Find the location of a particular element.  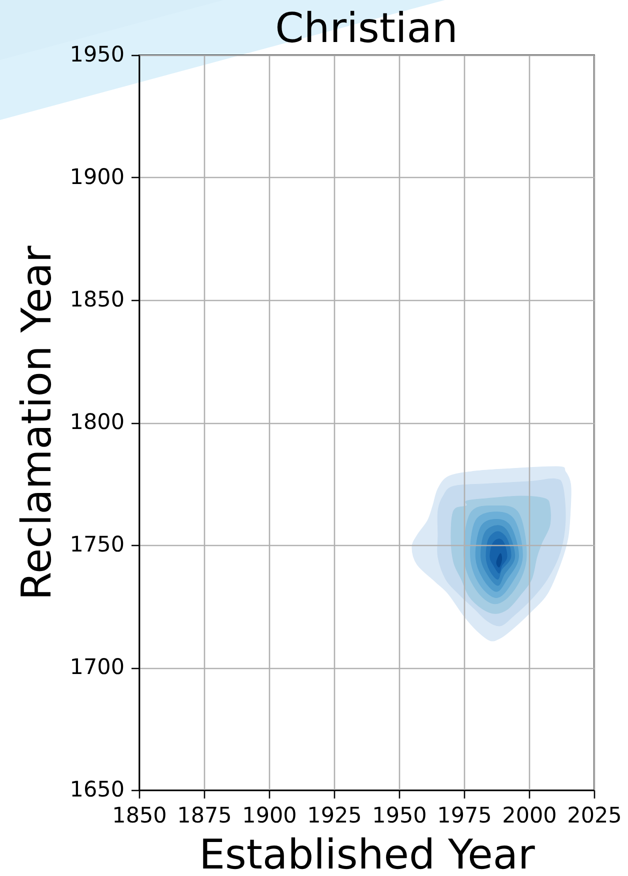

y-tick-label: 1950 is located at coordinates (97, 55).